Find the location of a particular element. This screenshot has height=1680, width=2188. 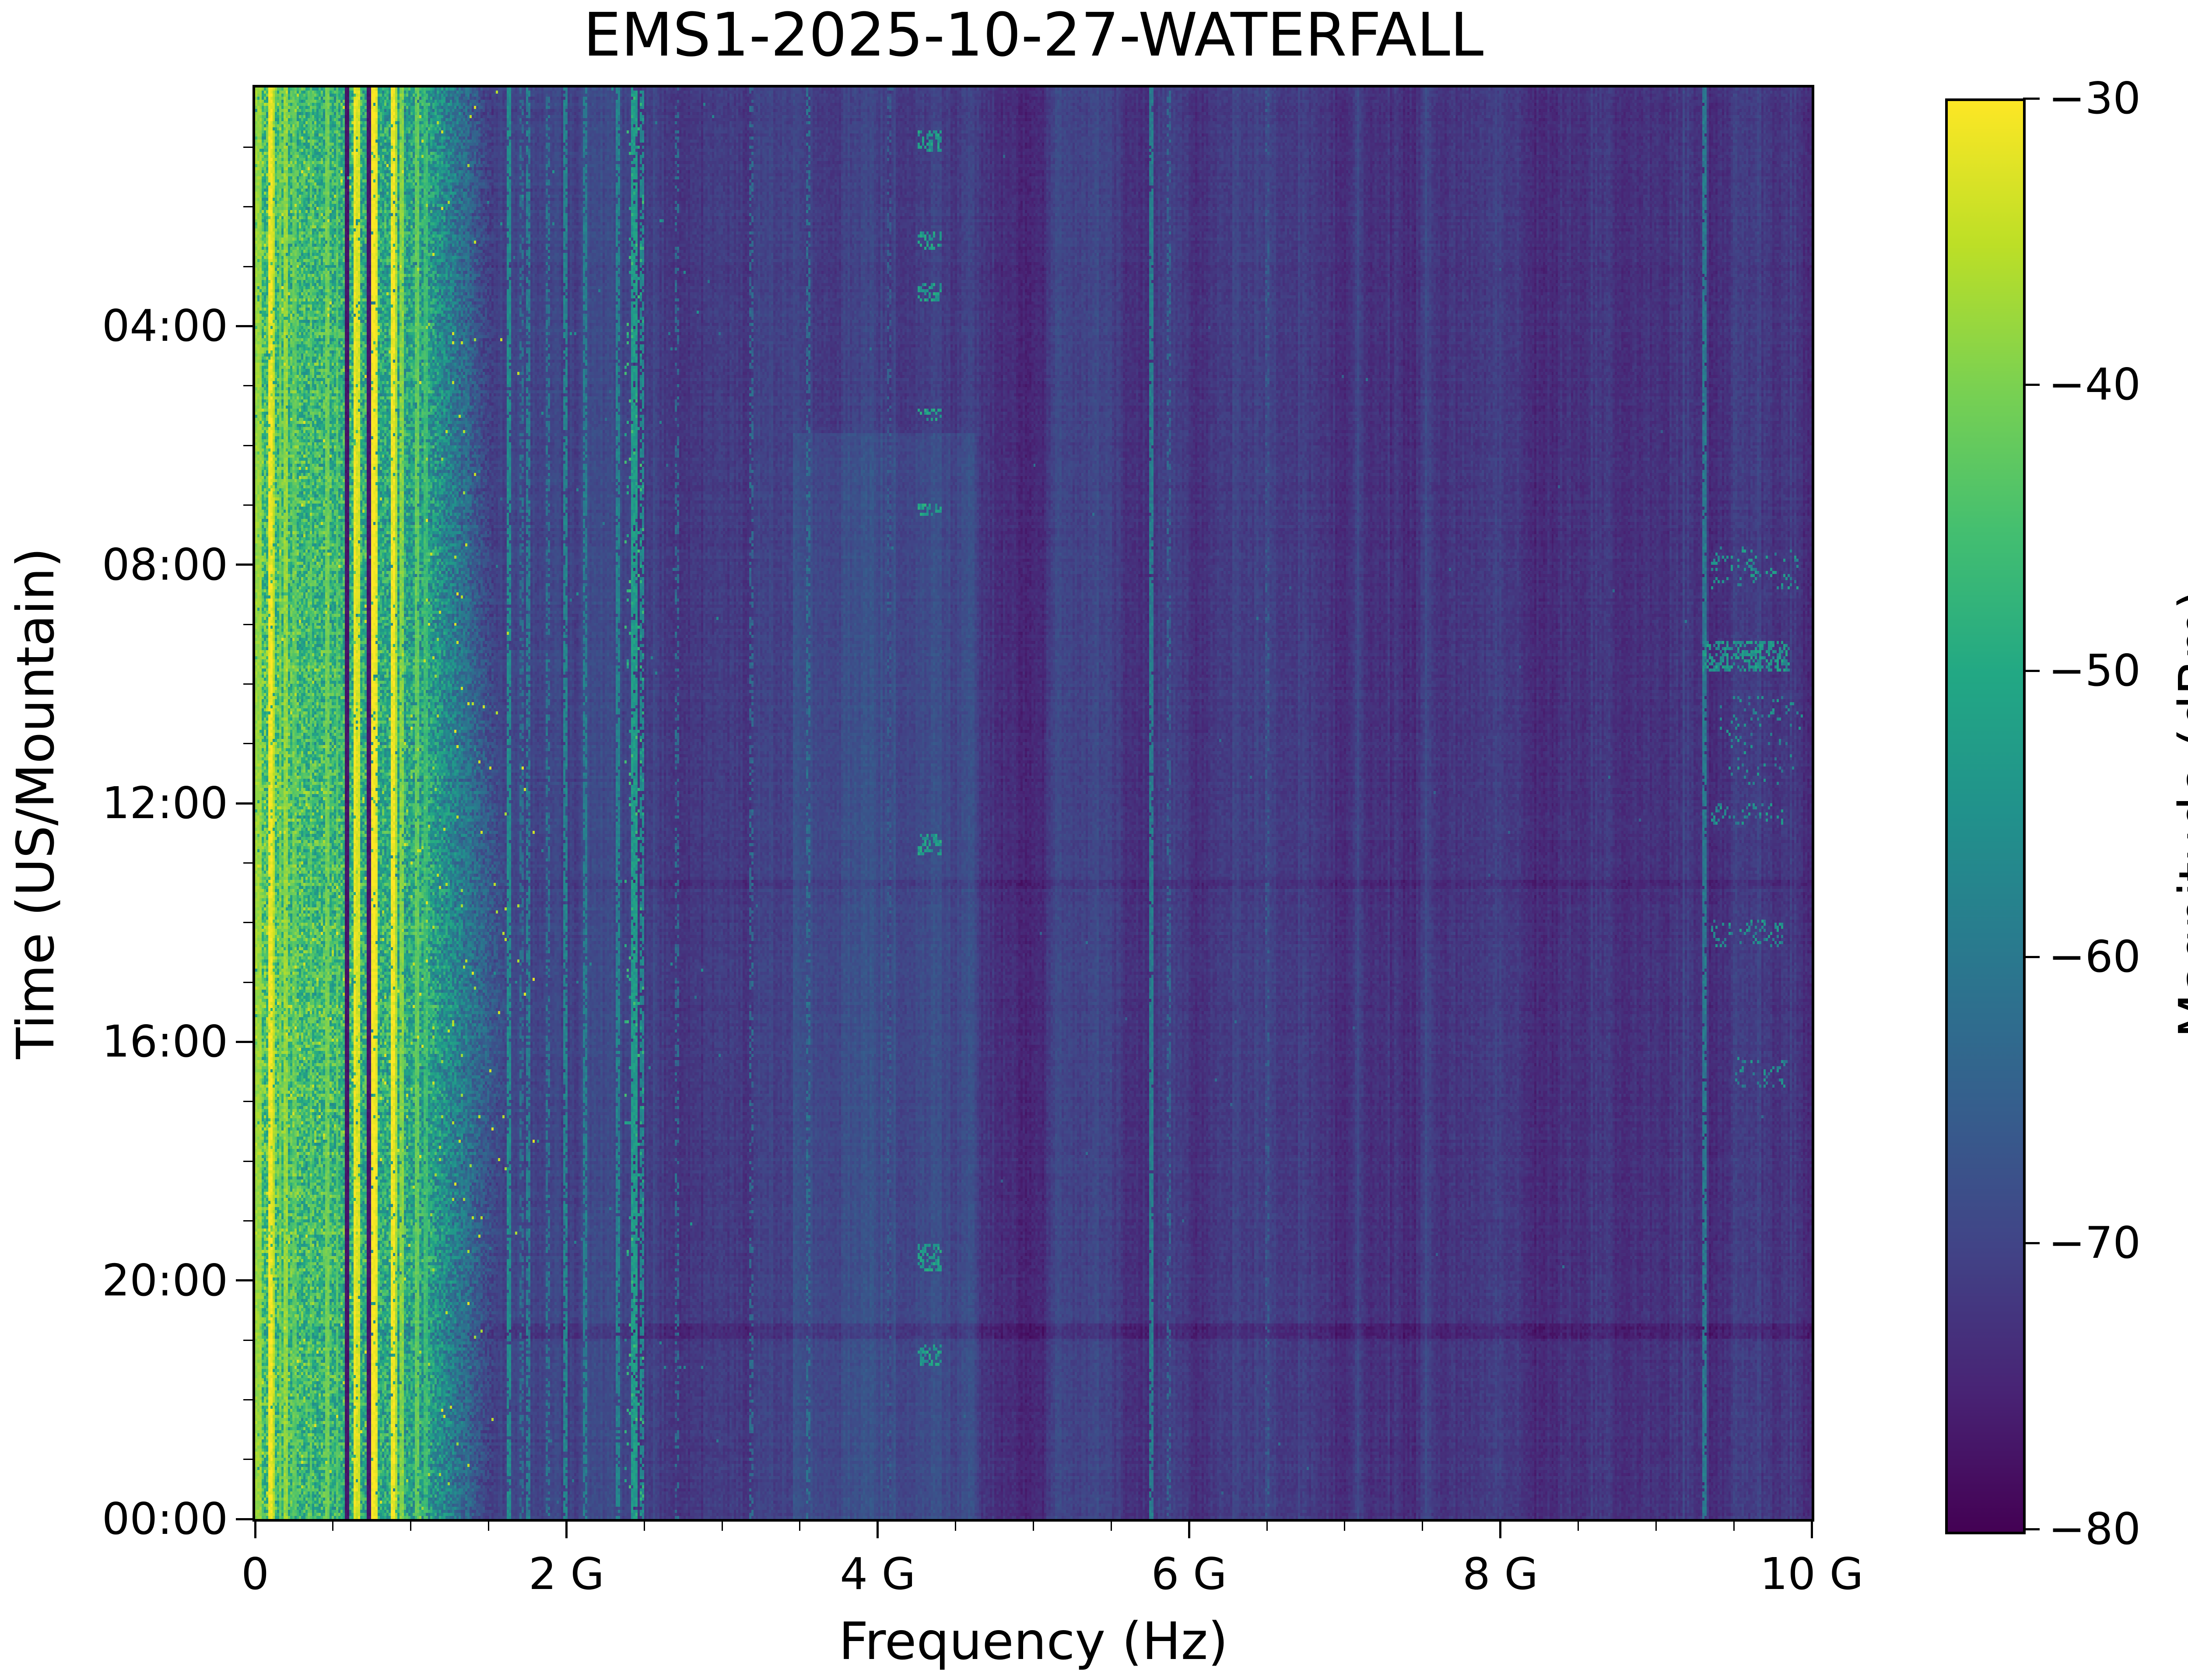

colorbar-label: Magnitude (dBm) is located at coordinates (2177, 813).